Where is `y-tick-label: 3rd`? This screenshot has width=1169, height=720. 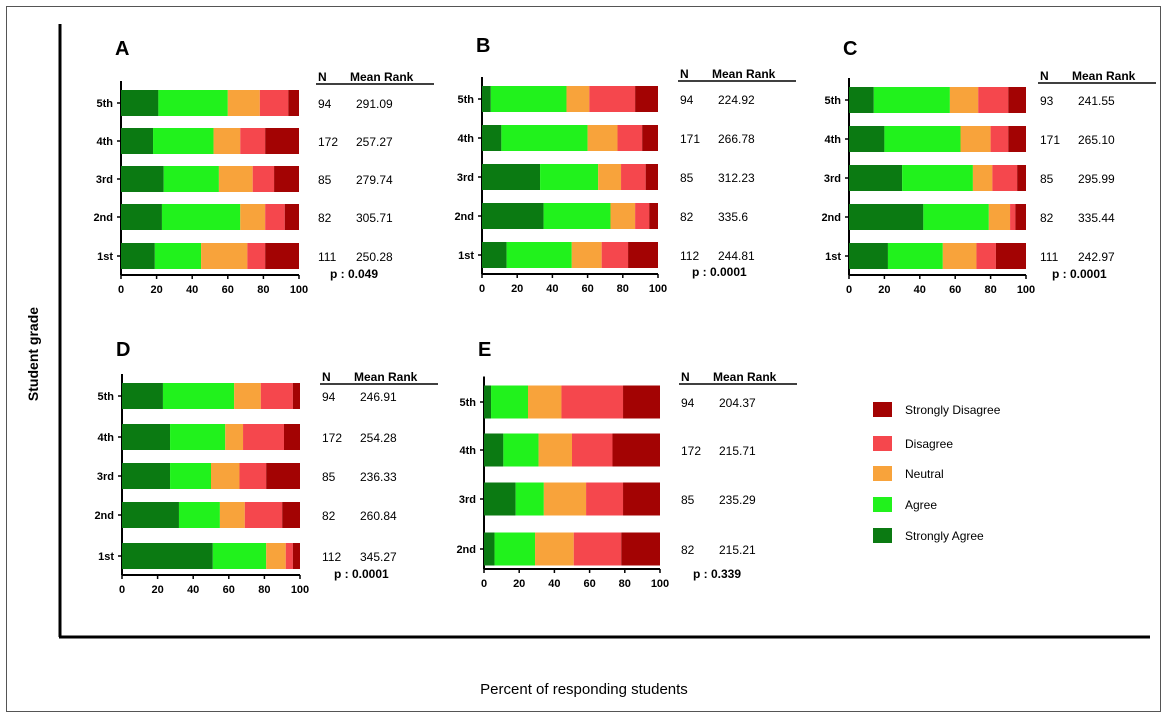 y-tick-label: 3rd is located at coordinates (832, 179).